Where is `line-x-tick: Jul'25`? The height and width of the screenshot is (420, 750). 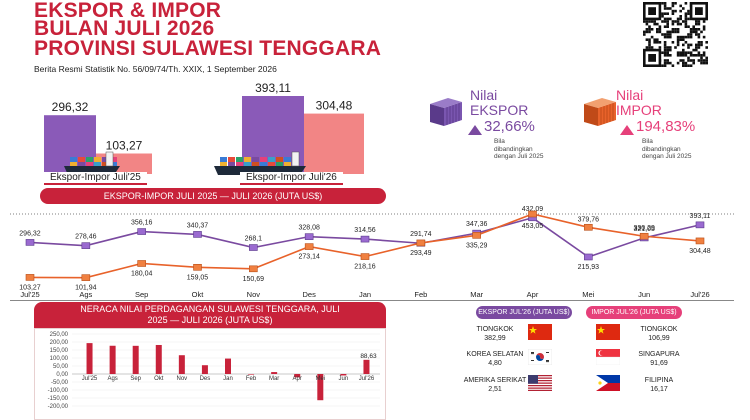
line-x-tick: Jul'25 is located at coordinates (29, 294).